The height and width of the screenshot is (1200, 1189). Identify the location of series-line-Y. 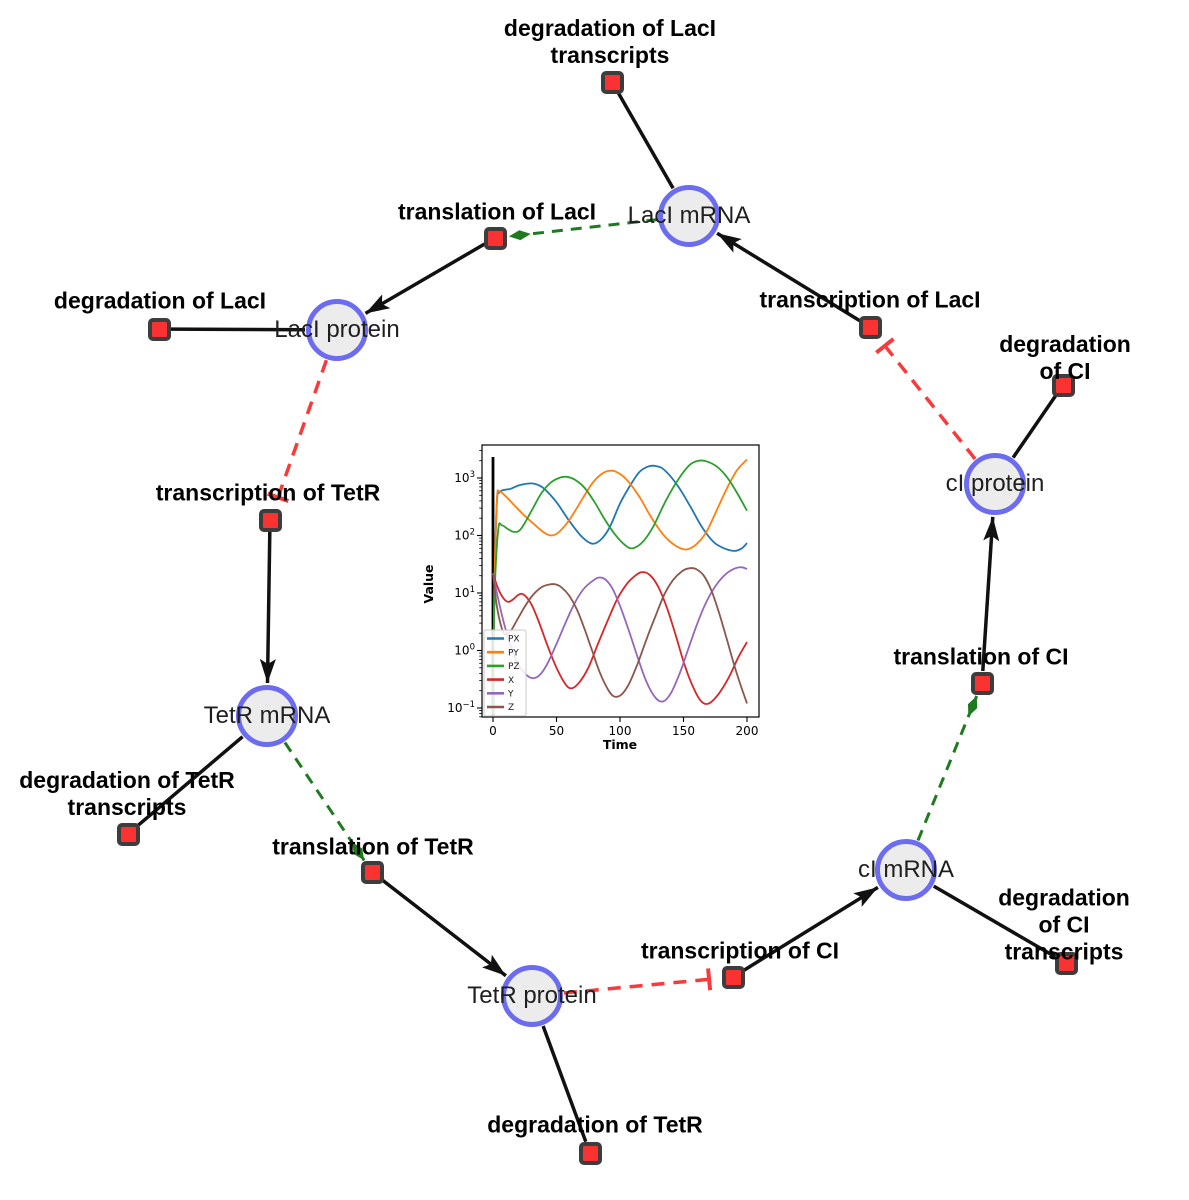
(620, 634).